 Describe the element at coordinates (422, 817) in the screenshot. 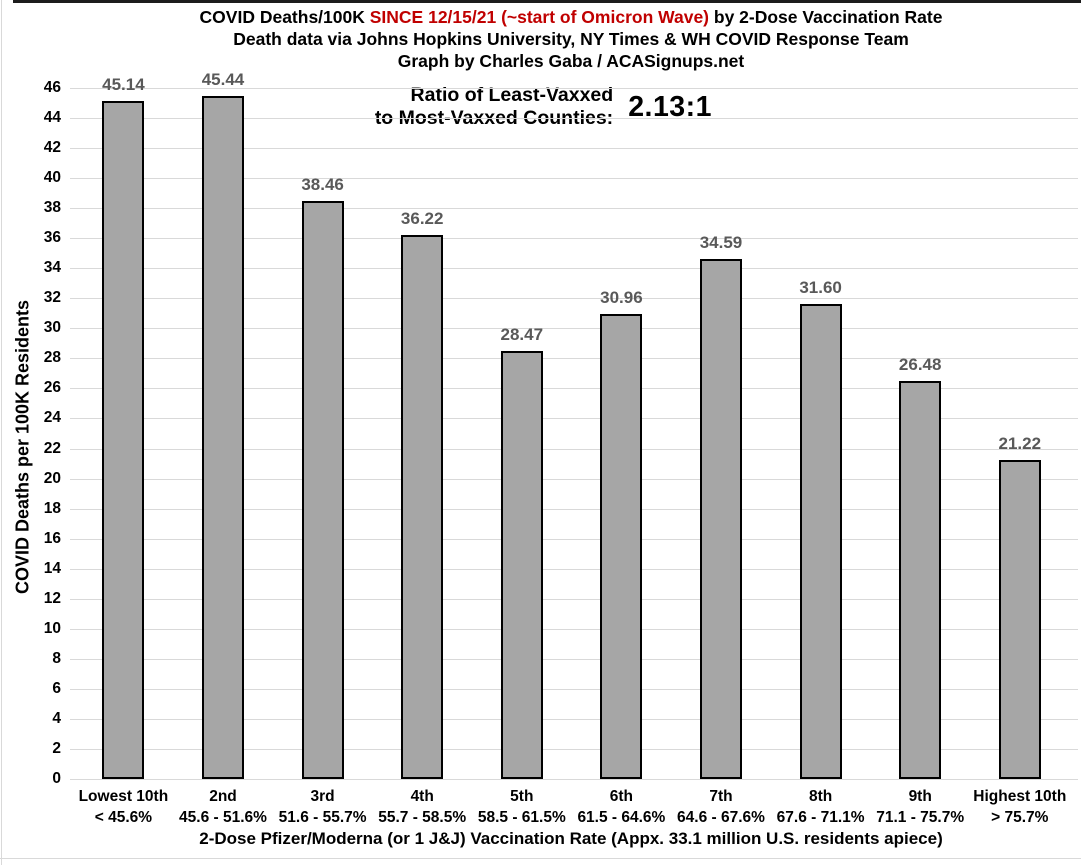

I see `x-tick-range: 55.7 - 58.5%` at that location.